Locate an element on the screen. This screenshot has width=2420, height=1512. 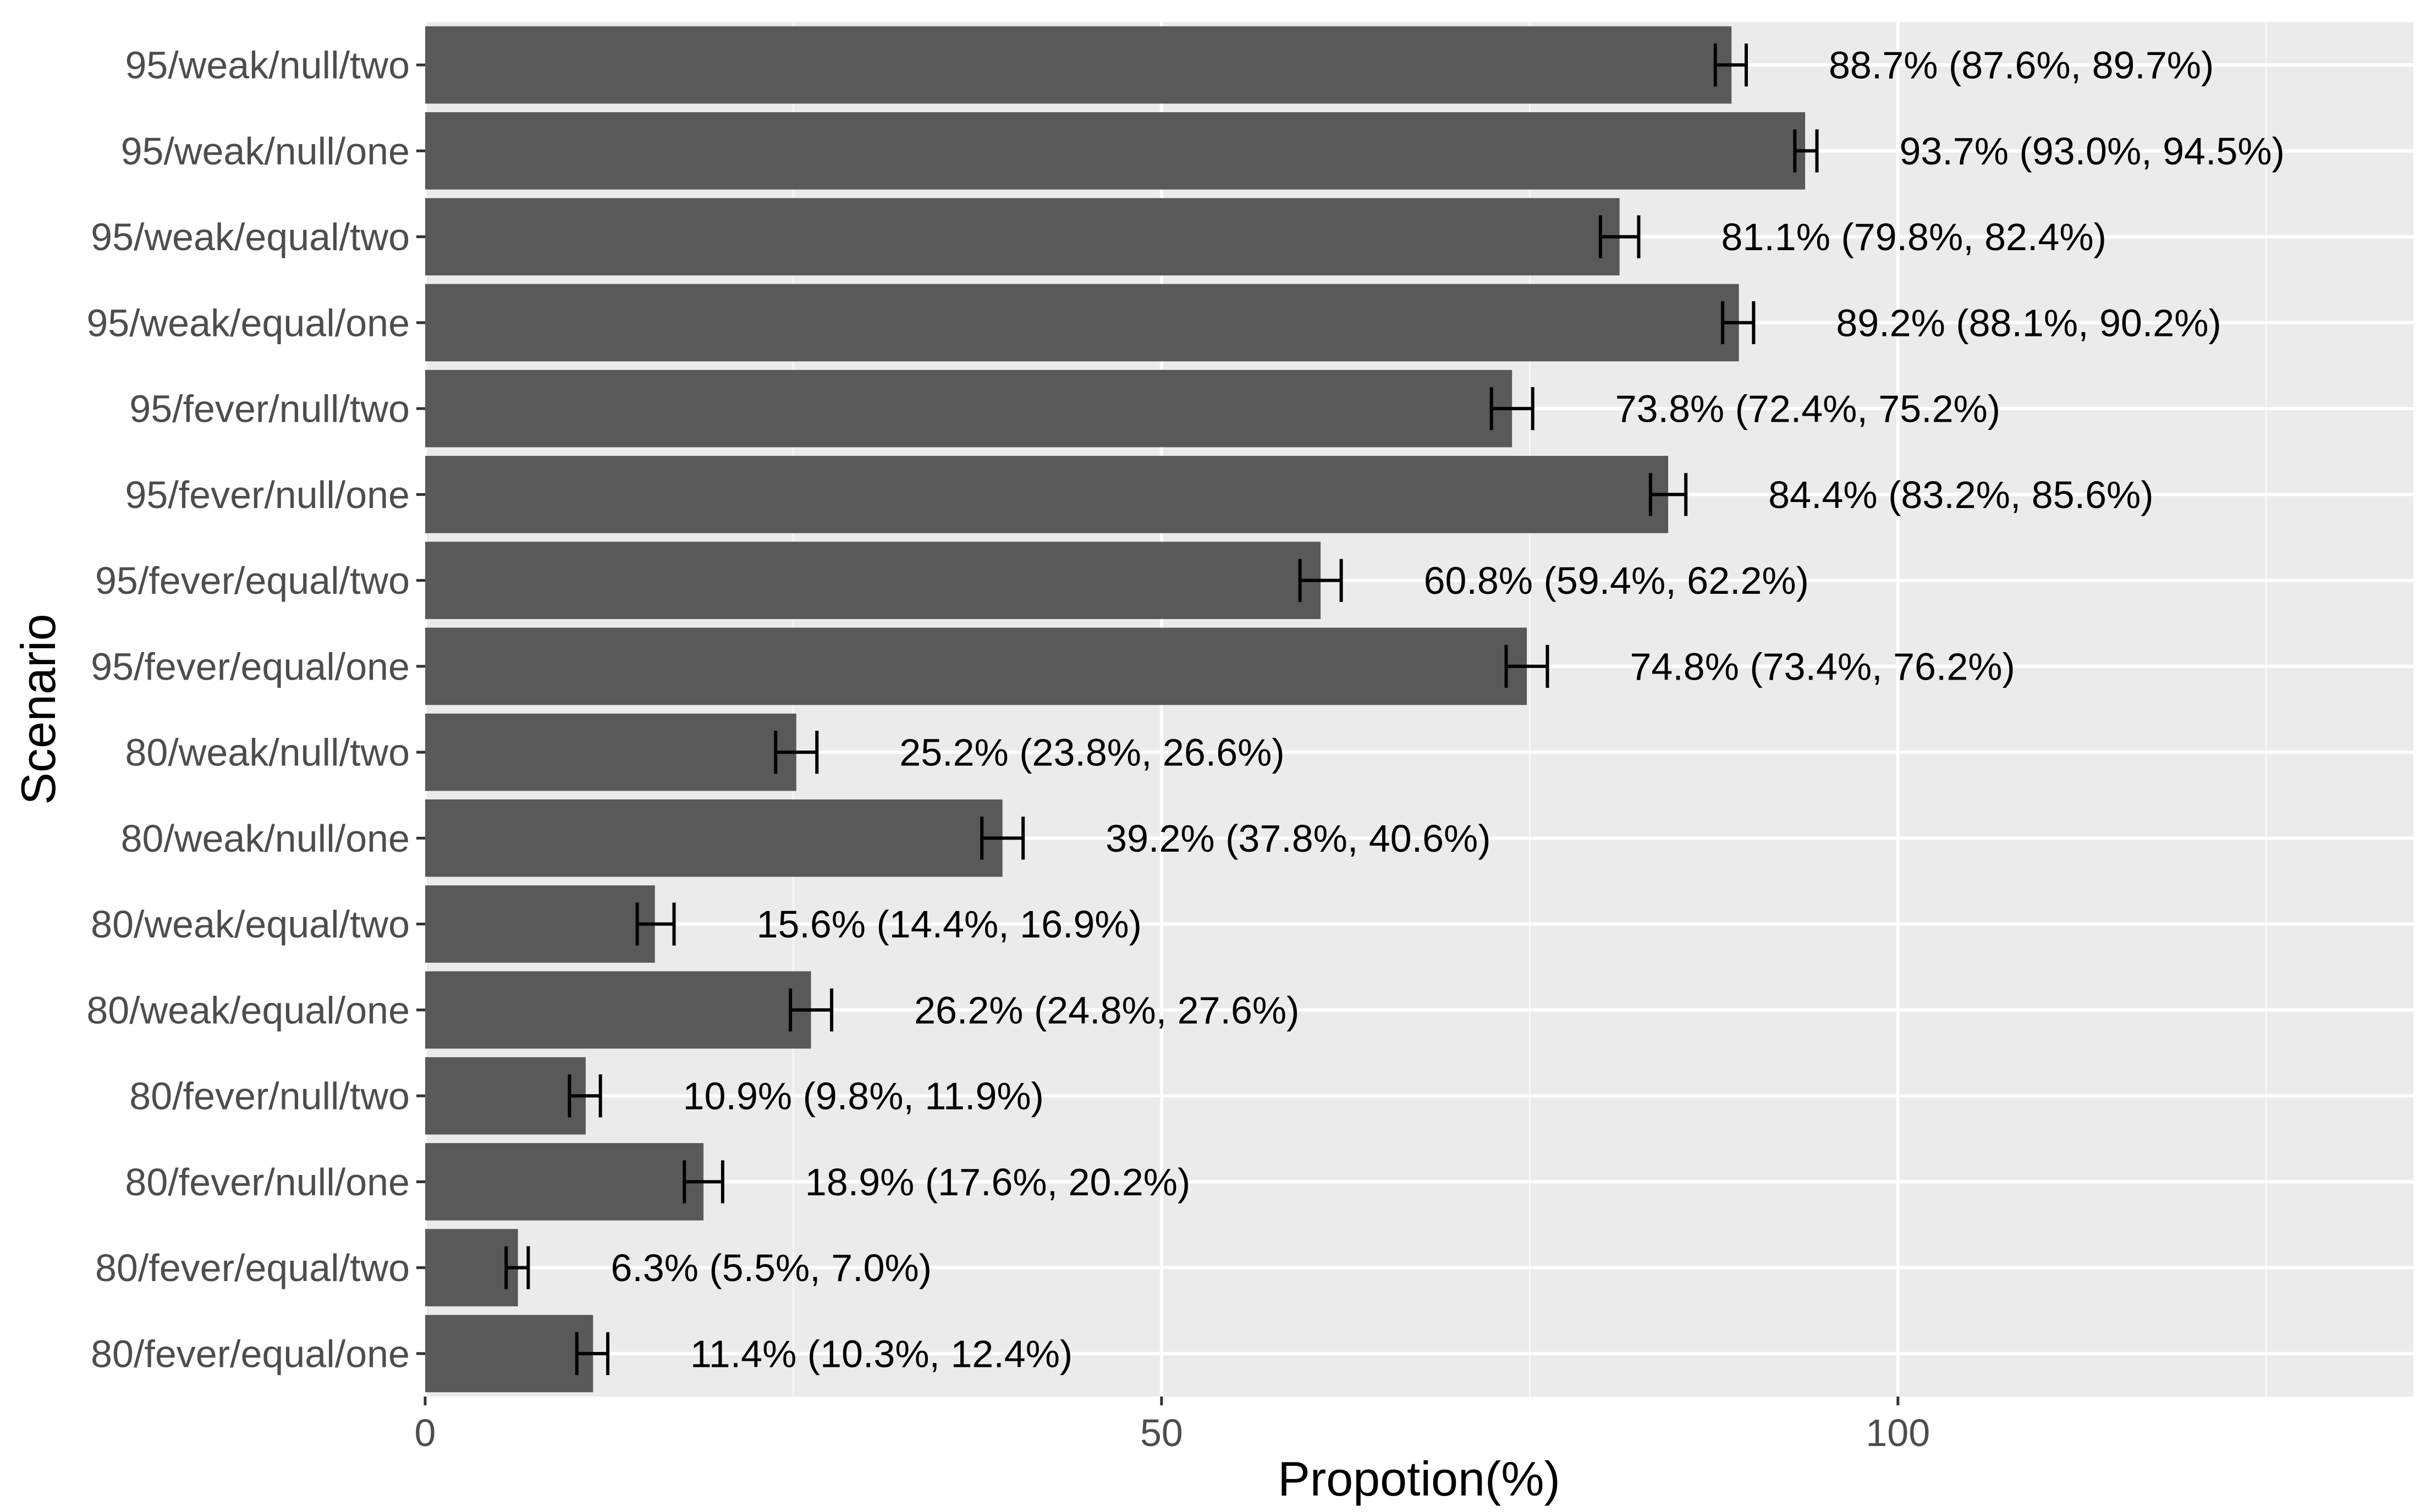
x-tick-label: 0 is located at coordinates (426, 1433).